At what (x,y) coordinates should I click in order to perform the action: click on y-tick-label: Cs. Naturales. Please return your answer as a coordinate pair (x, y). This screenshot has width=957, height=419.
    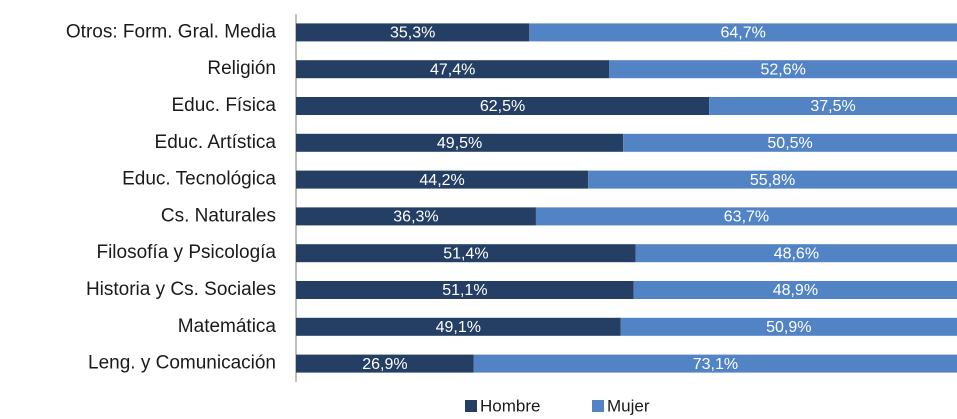
    Looking at the image, I should click on (218, 215).